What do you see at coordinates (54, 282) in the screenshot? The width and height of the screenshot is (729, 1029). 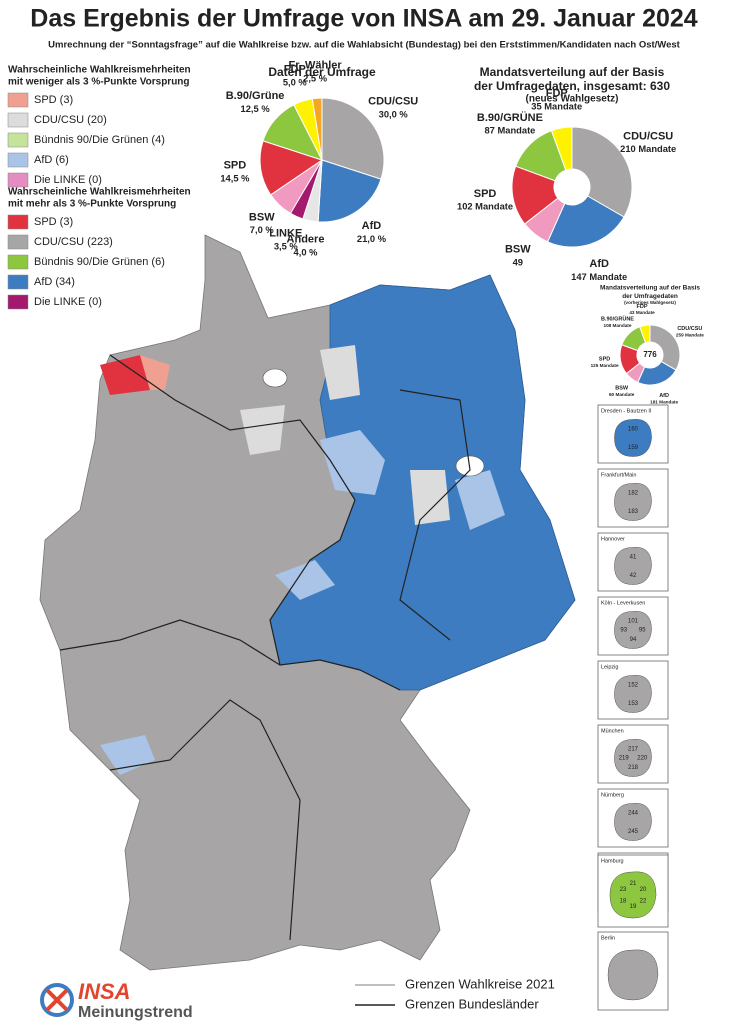 I see `legend-label: AfD (34)` at bounding box center [54, 282].